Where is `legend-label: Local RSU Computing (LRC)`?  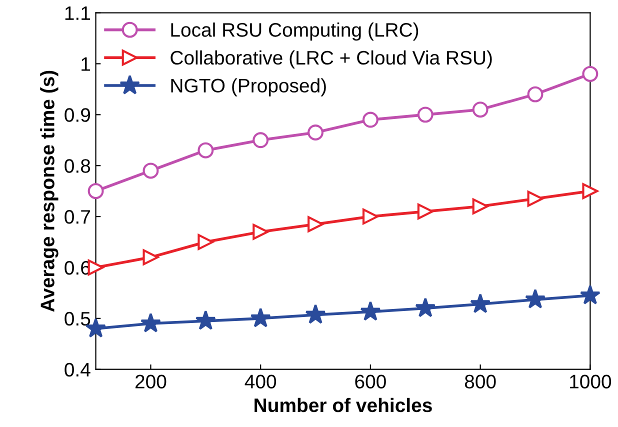
legend-label: Local RSU Computing (LRC) is located at coordinates (294, 31).